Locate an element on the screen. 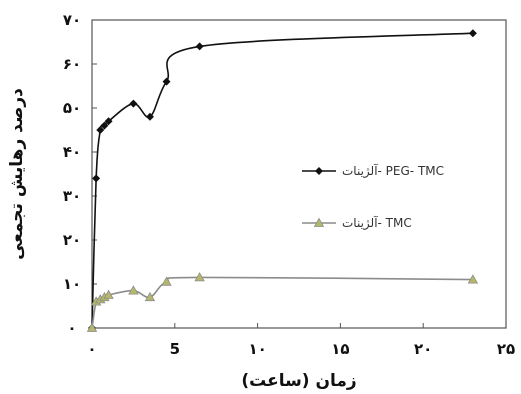 This screenshot has width=521, height=394. x-tick-label: ۲۵ is located at coordinates (506, 349).